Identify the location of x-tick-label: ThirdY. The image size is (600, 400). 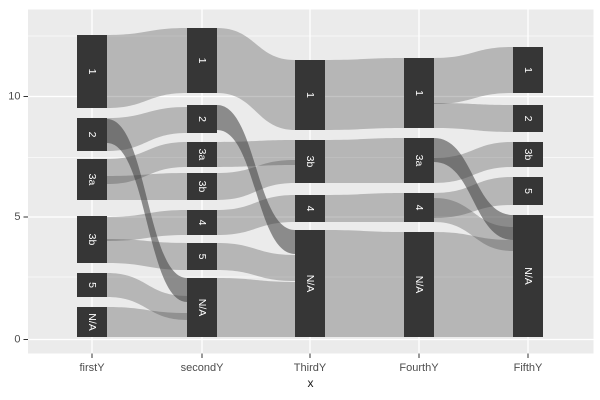
(310, 368).